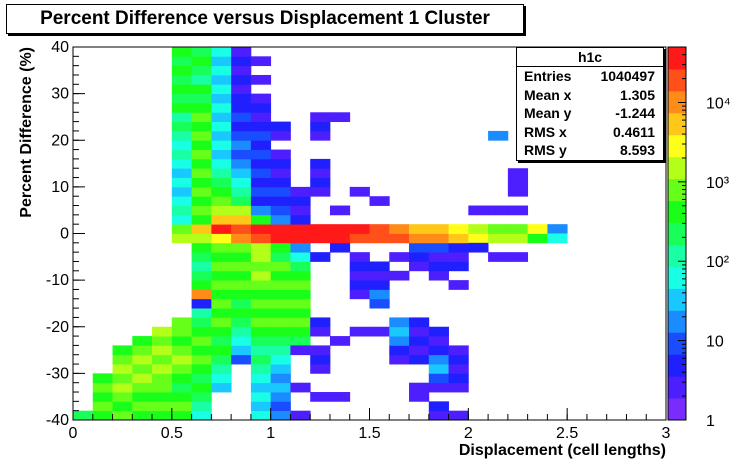 The width and height of the screenshot is (738, 467). Describe the element at coordinates (627, 76) in the screenshot. I see `stats-value: 1040497` at that location.